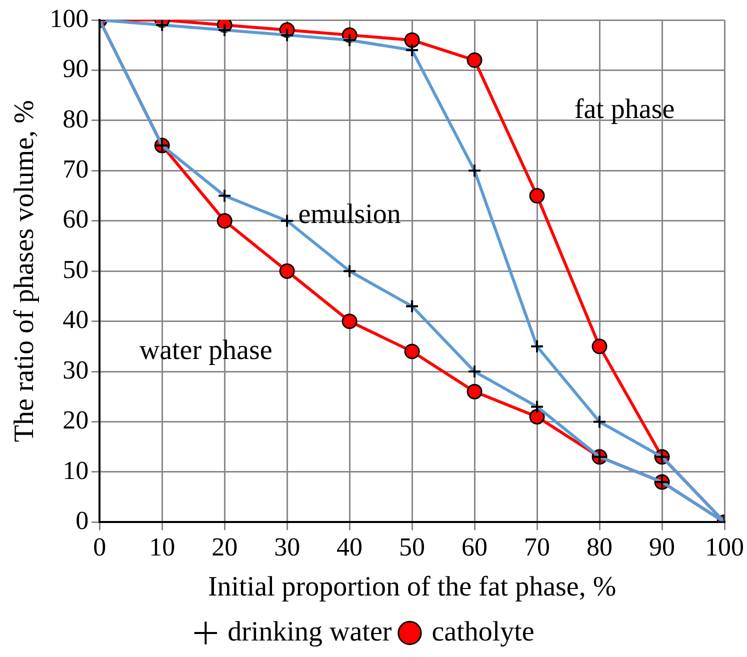 The height and width of the screenshot is (657, 747). I want to click on annotation: water phase, so click(205, 350).